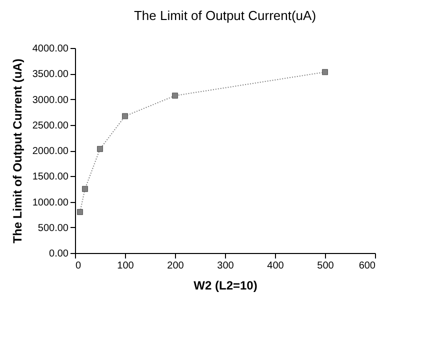  Describe the element at coordinates (79, 266) in the screenshot. I see `x-tick-label: 0` at that location.